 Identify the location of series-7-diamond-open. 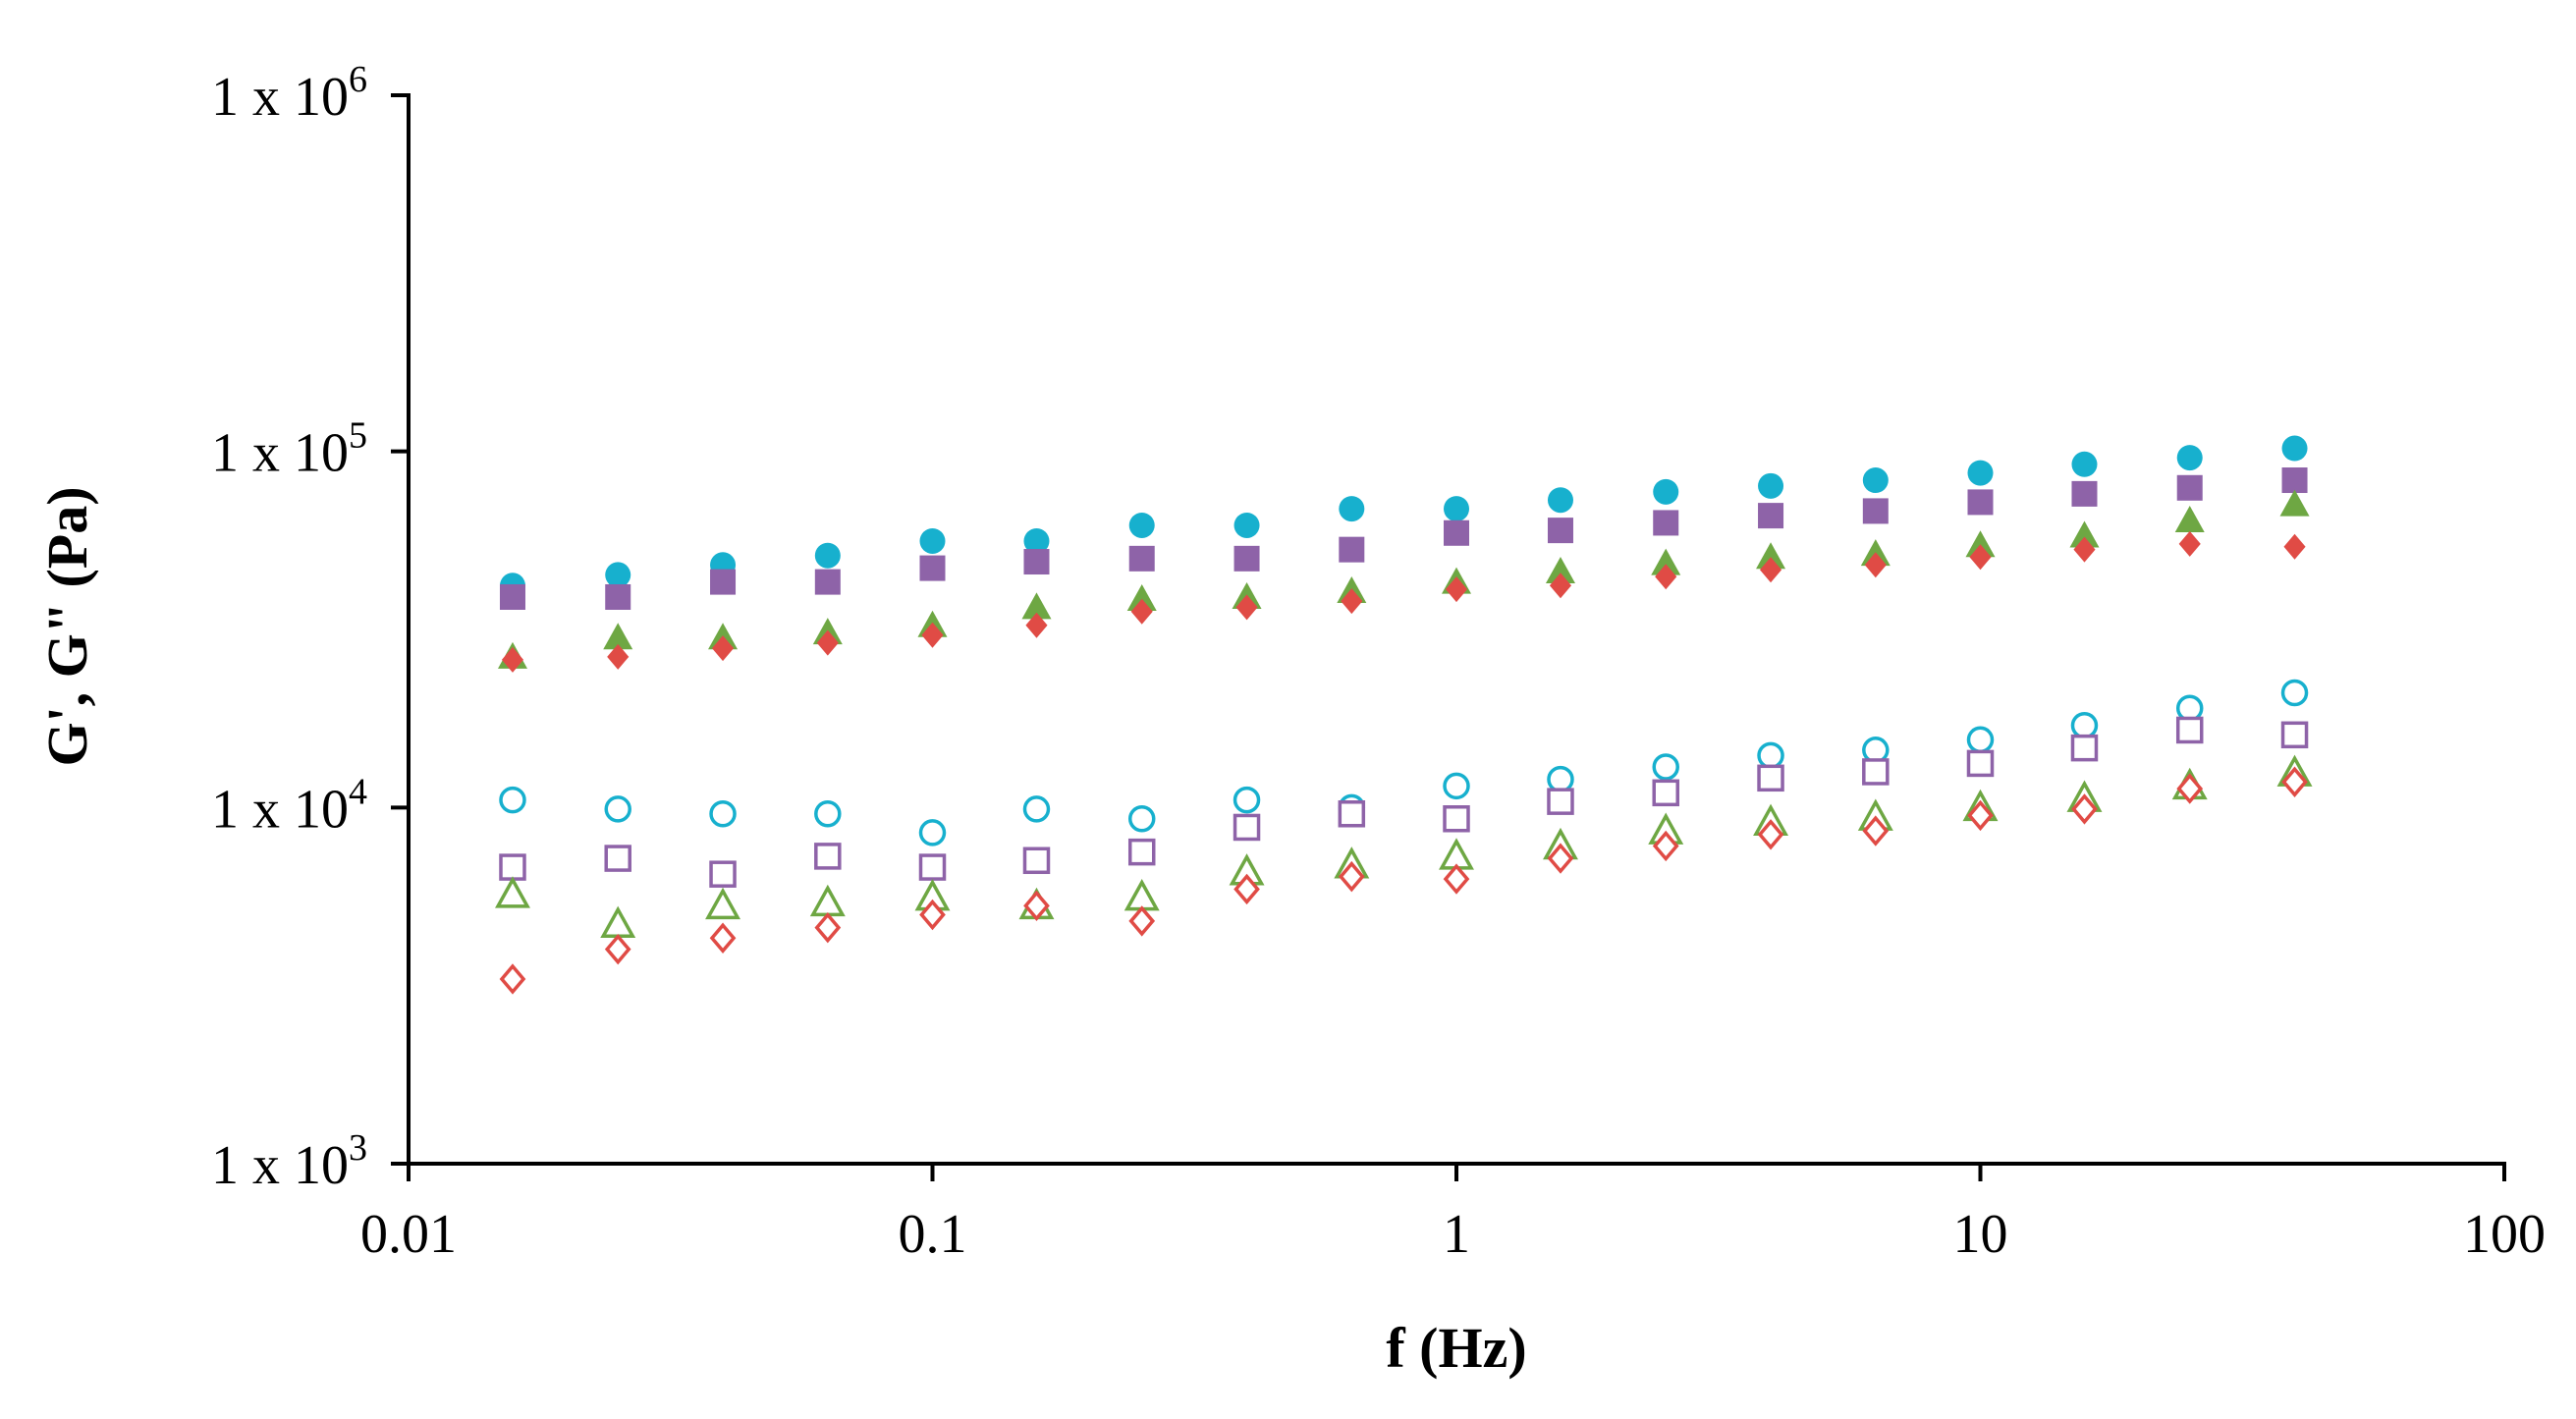
(1403, 880).